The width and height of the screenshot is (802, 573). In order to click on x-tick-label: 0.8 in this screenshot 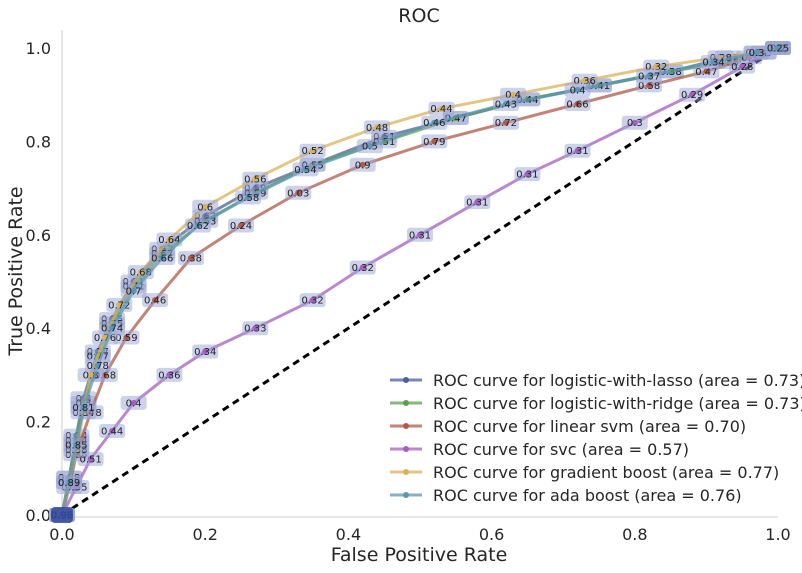, I will do `click(634, 534)`.